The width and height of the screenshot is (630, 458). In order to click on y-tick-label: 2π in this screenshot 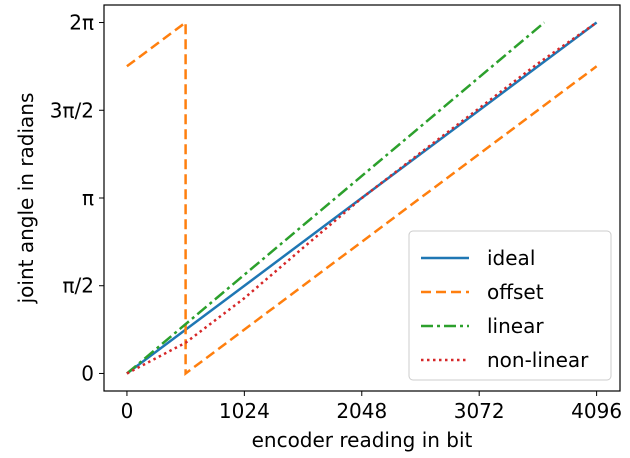, I will do `click(81, 23)`.